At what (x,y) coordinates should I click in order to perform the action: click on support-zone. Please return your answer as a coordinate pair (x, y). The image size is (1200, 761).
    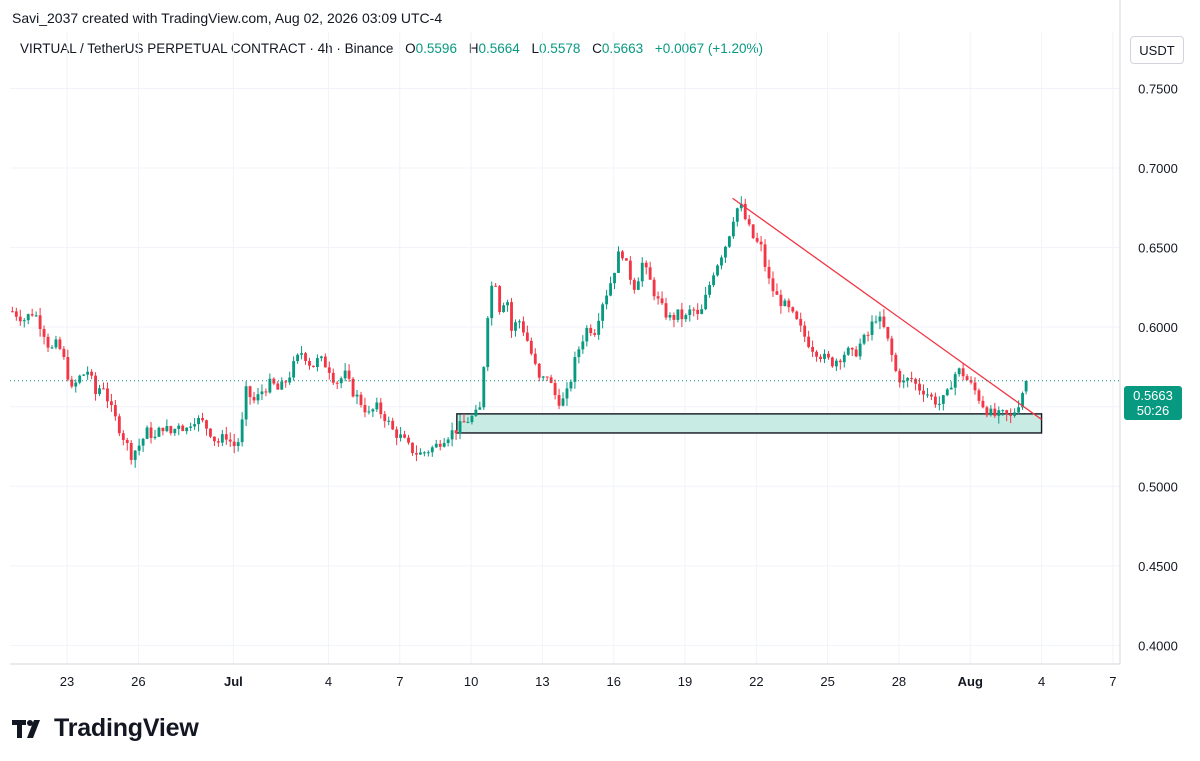
    Looking at the image, I should click on (749, 423).